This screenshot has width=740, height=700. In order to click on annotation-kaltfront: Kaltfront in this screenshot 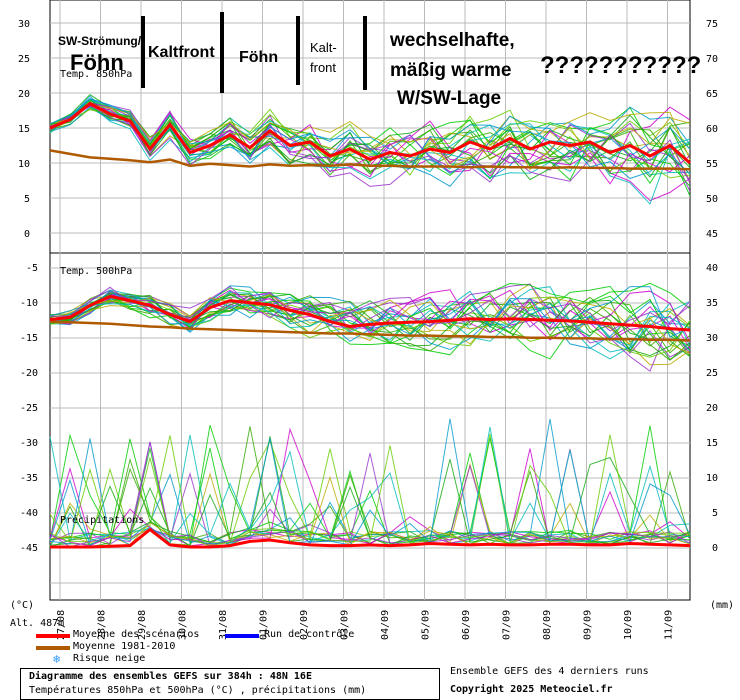, I will do `click(181, 52)`.